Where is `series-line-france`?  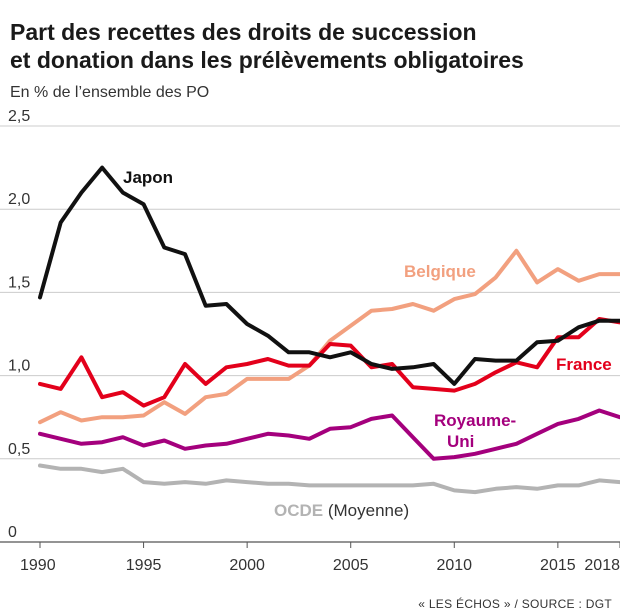
series-line-france is located at coordinates (329, 362).